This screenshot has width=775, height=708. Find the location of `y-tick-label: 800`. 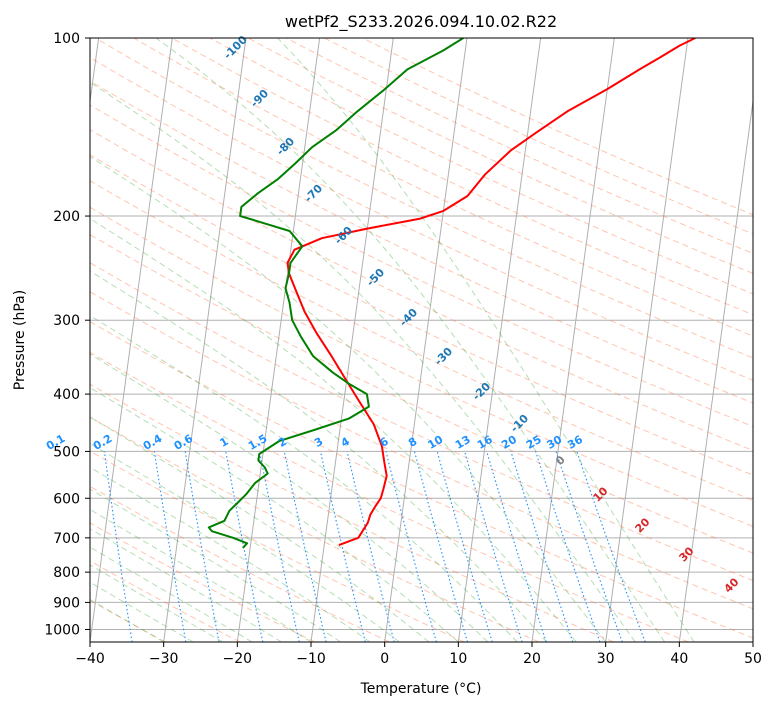

y-tick-label: 800 is located at coordinates (66, 573).